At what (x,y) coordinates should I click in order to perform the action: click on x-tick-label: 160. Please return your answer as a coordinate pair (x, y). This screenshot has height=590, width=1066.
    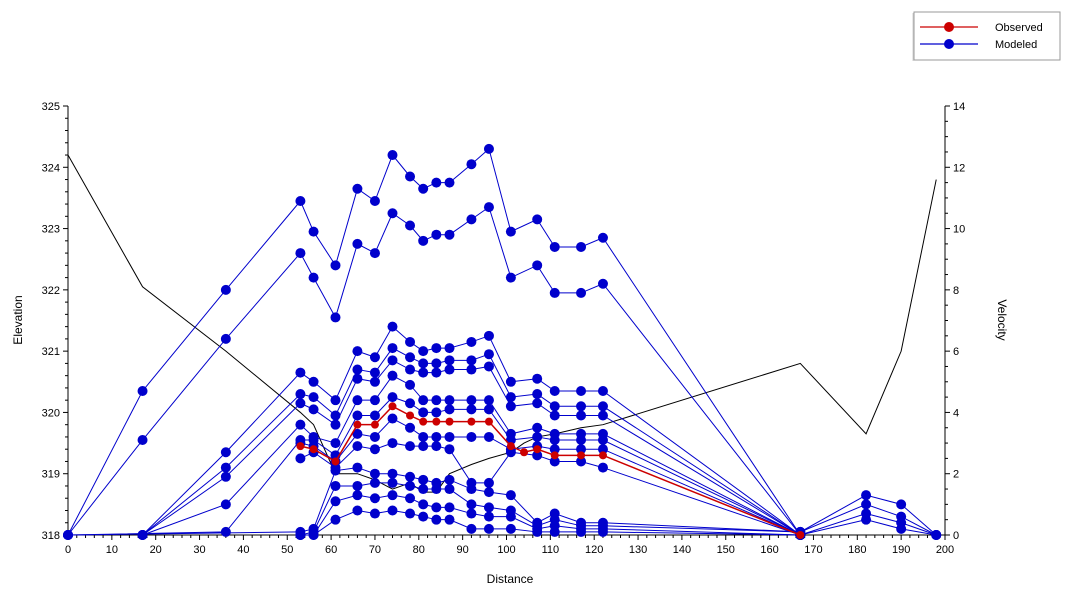
    Looking at the image, I should click on (769, 550).